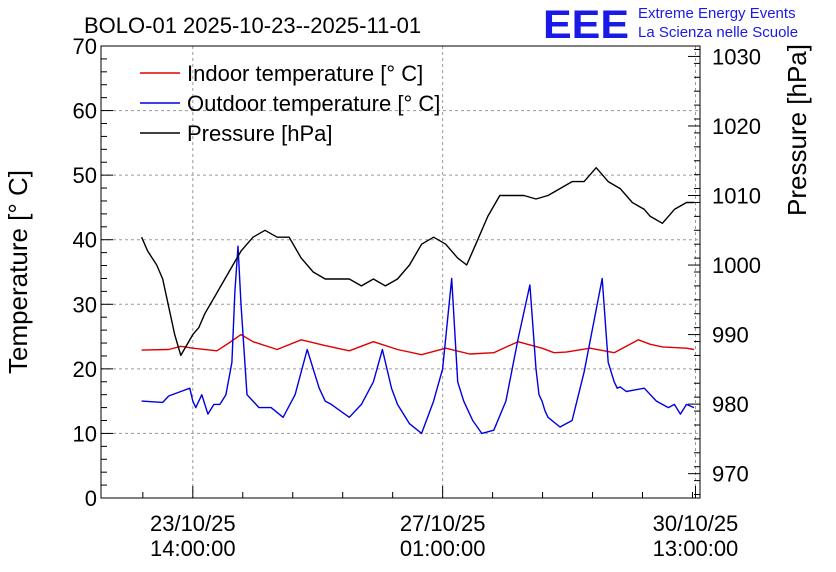 The width and height of the screenshot is (836, 572). What do you see at coordinates (91, 498) in the screenshot?
I see `y-tick-label: 0` at bounding box center [91, 498].